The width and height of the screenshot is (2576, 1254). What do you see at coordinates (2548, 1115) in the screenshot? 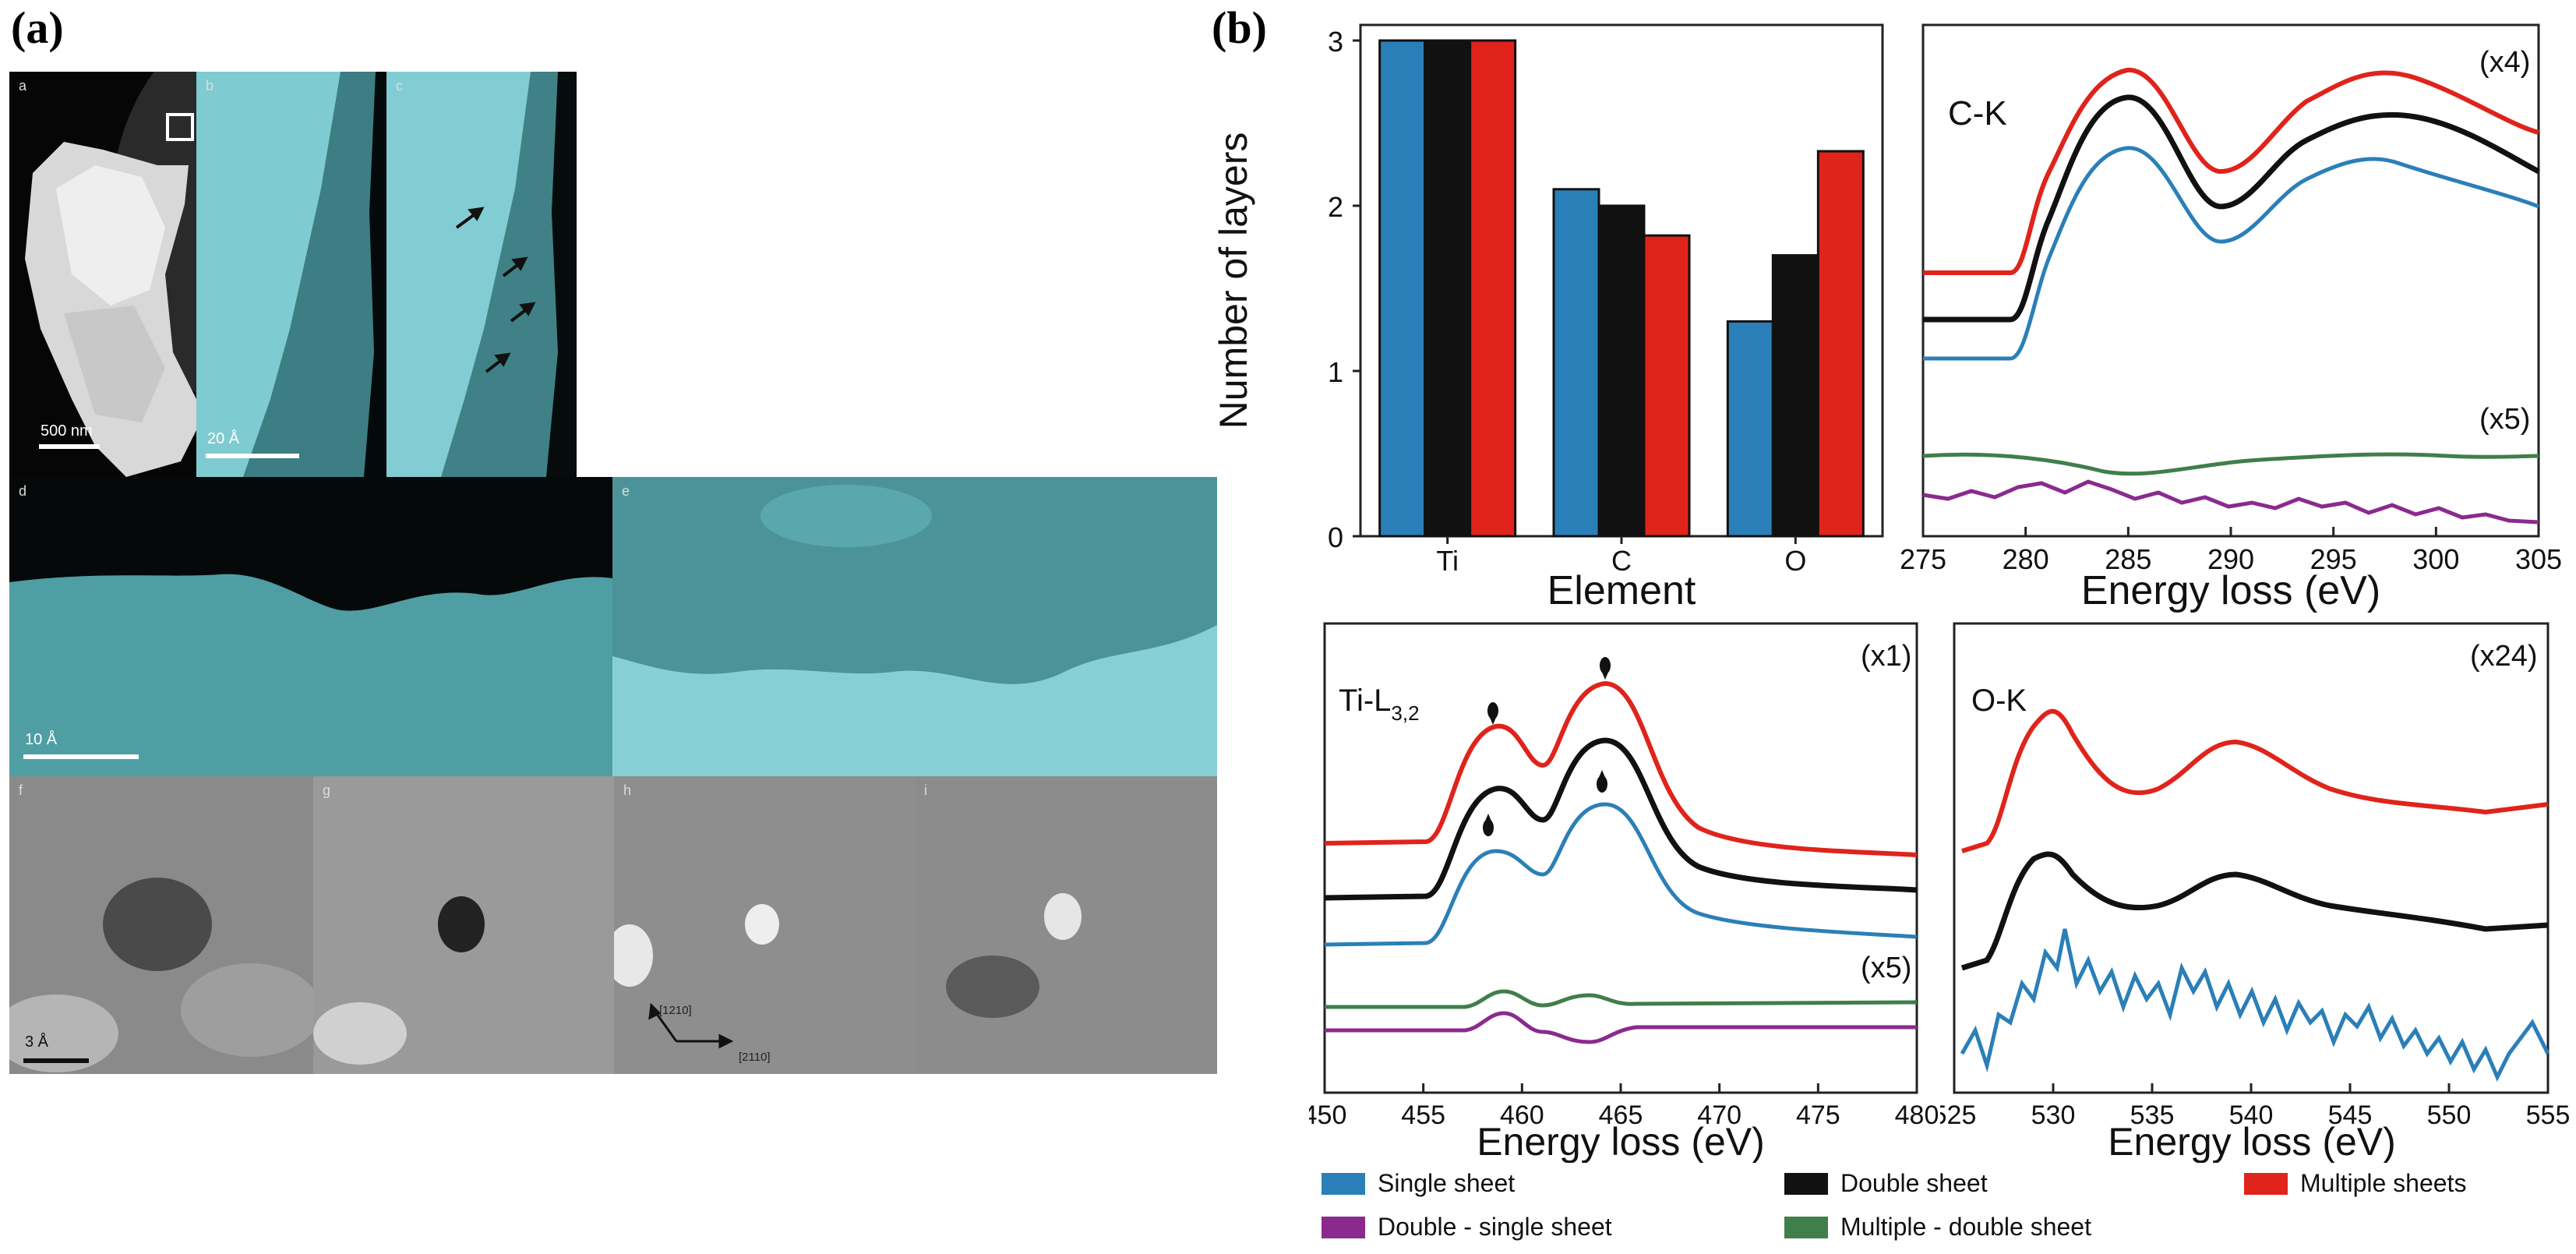
I see `spectrum-xtick-label: 555` at bounding box center [2548, 1115].